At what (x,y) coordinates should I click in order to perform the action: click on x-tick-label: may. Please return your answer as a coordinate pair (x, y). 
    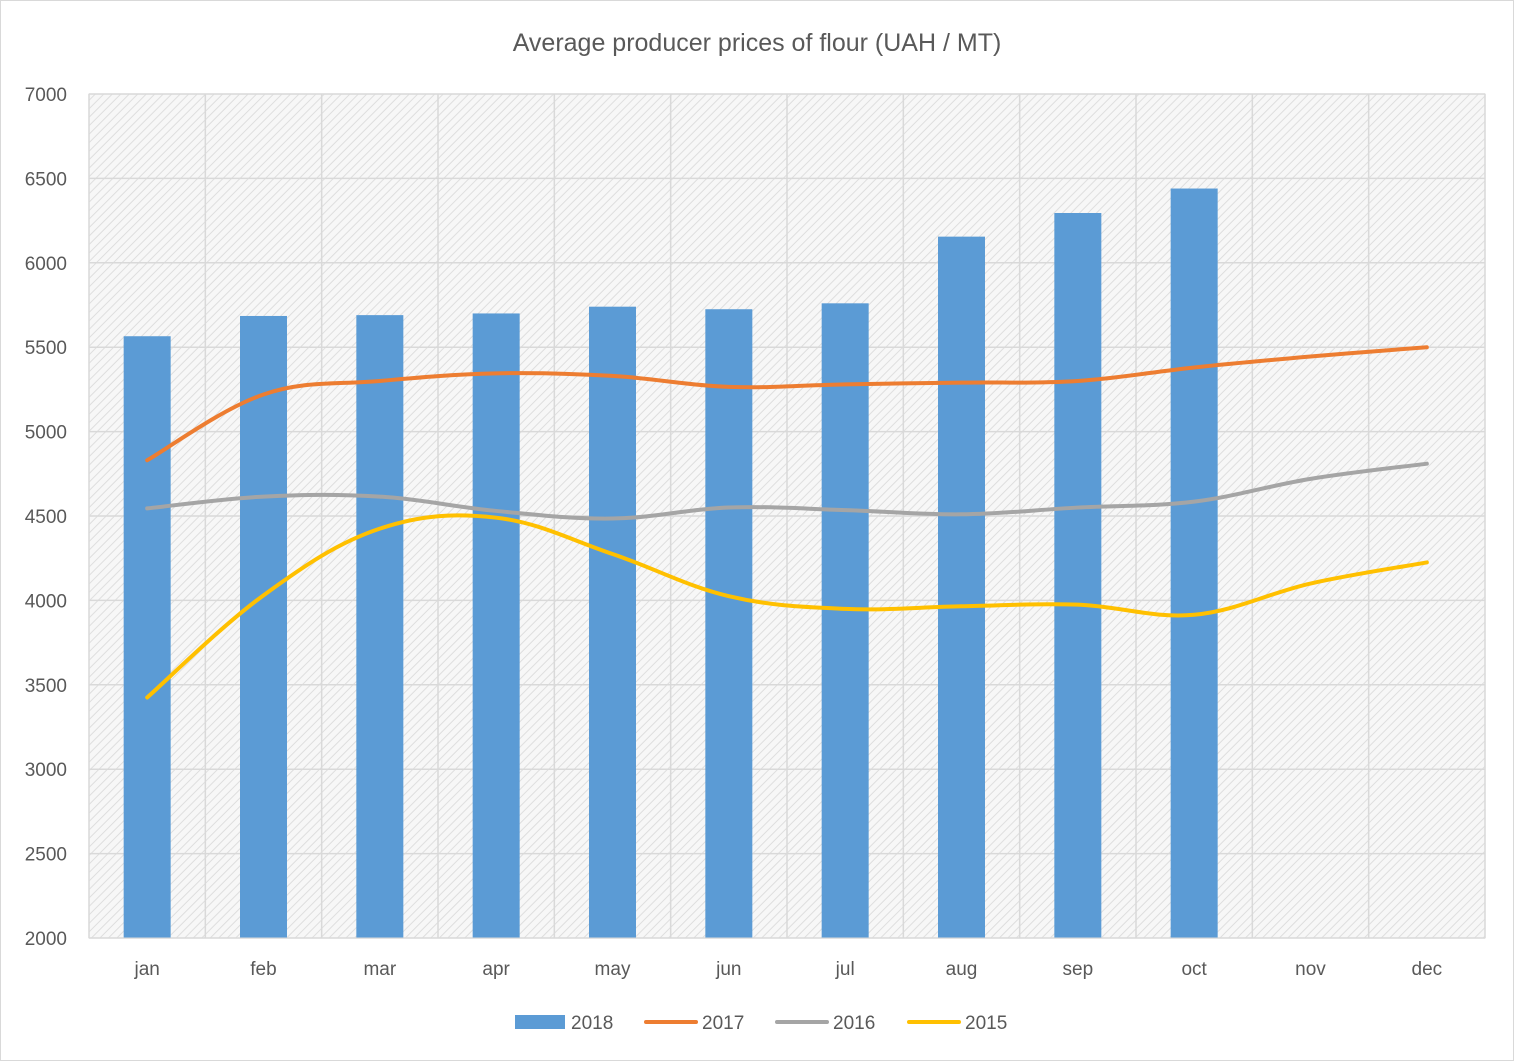
    Looking at the image, I should click on (613, 969).